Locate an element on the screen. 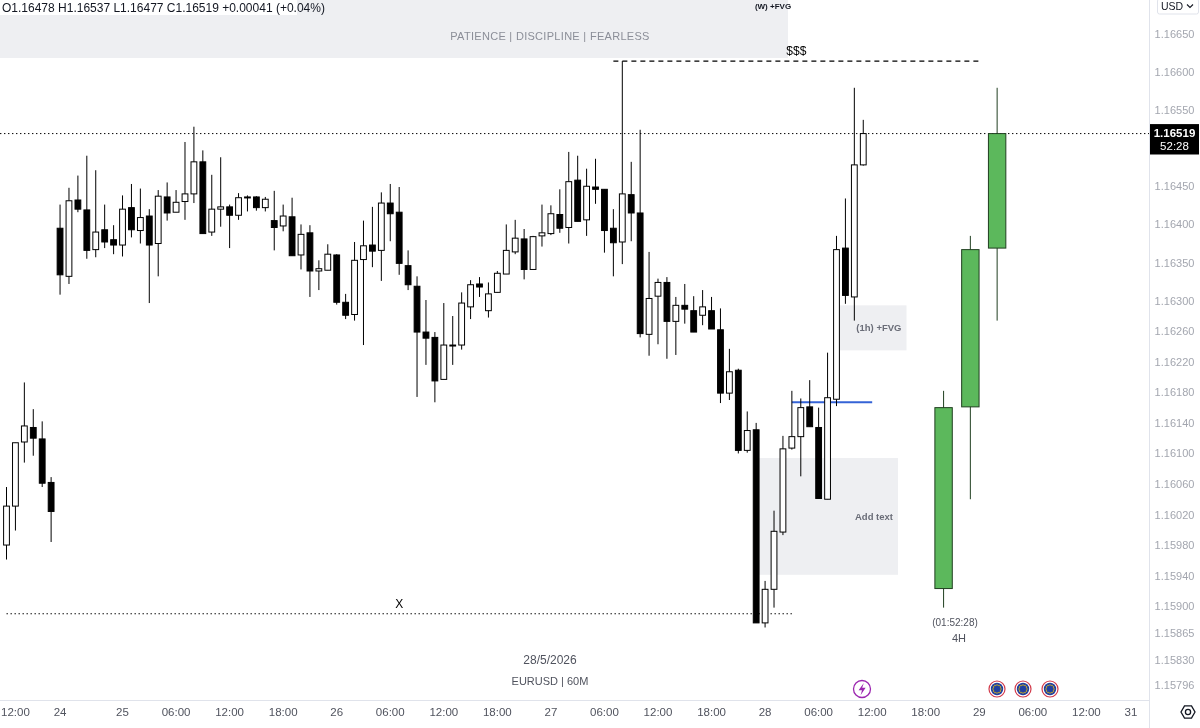 Image resolution: width=1200 pixels, height=728 pixels. y-tick-label: 1.16650 is located at coordinates (1174, 33).